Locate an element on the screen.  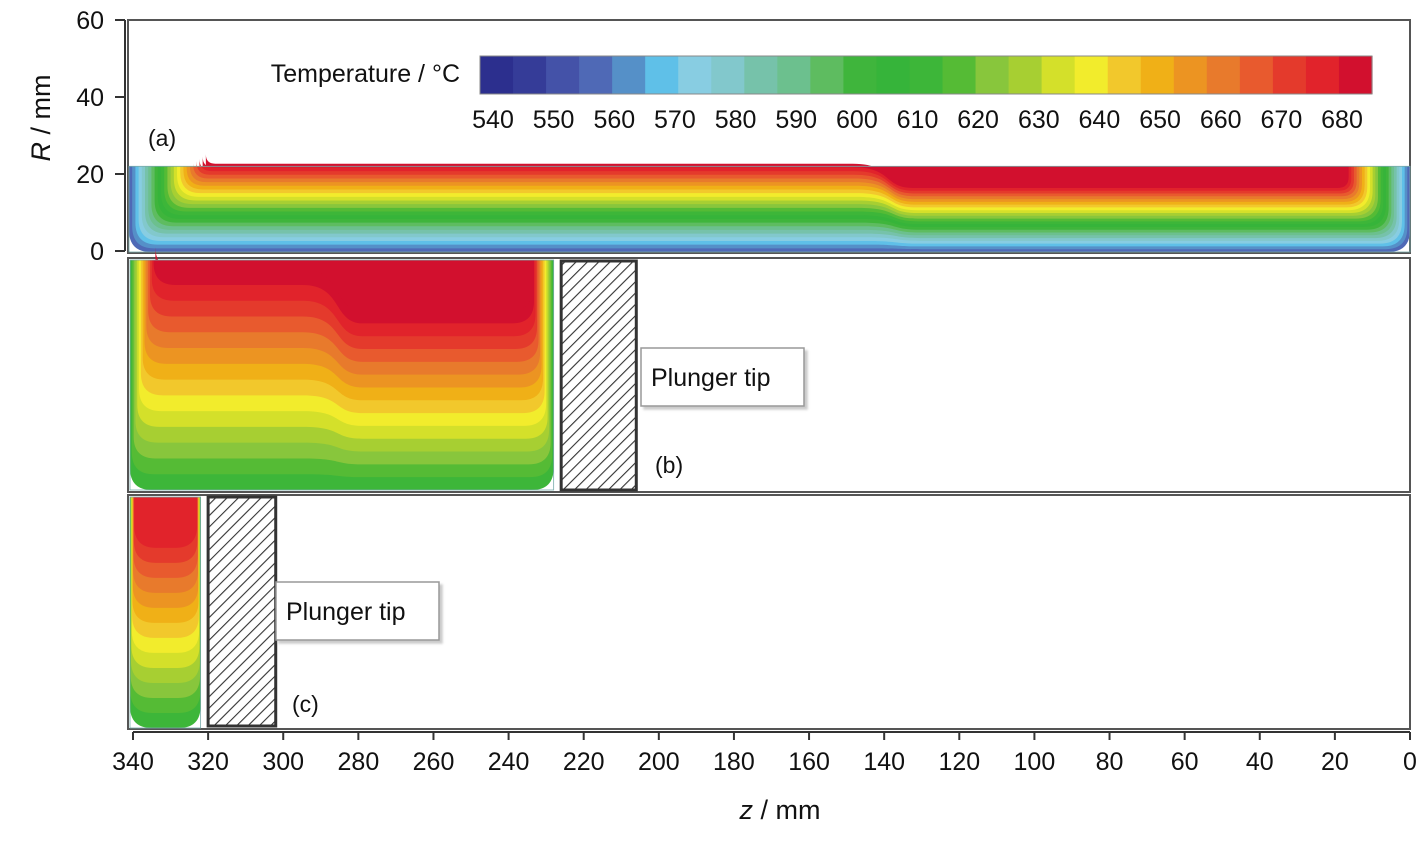
x-tick-label: 240 is located at coordinates (509, 762).